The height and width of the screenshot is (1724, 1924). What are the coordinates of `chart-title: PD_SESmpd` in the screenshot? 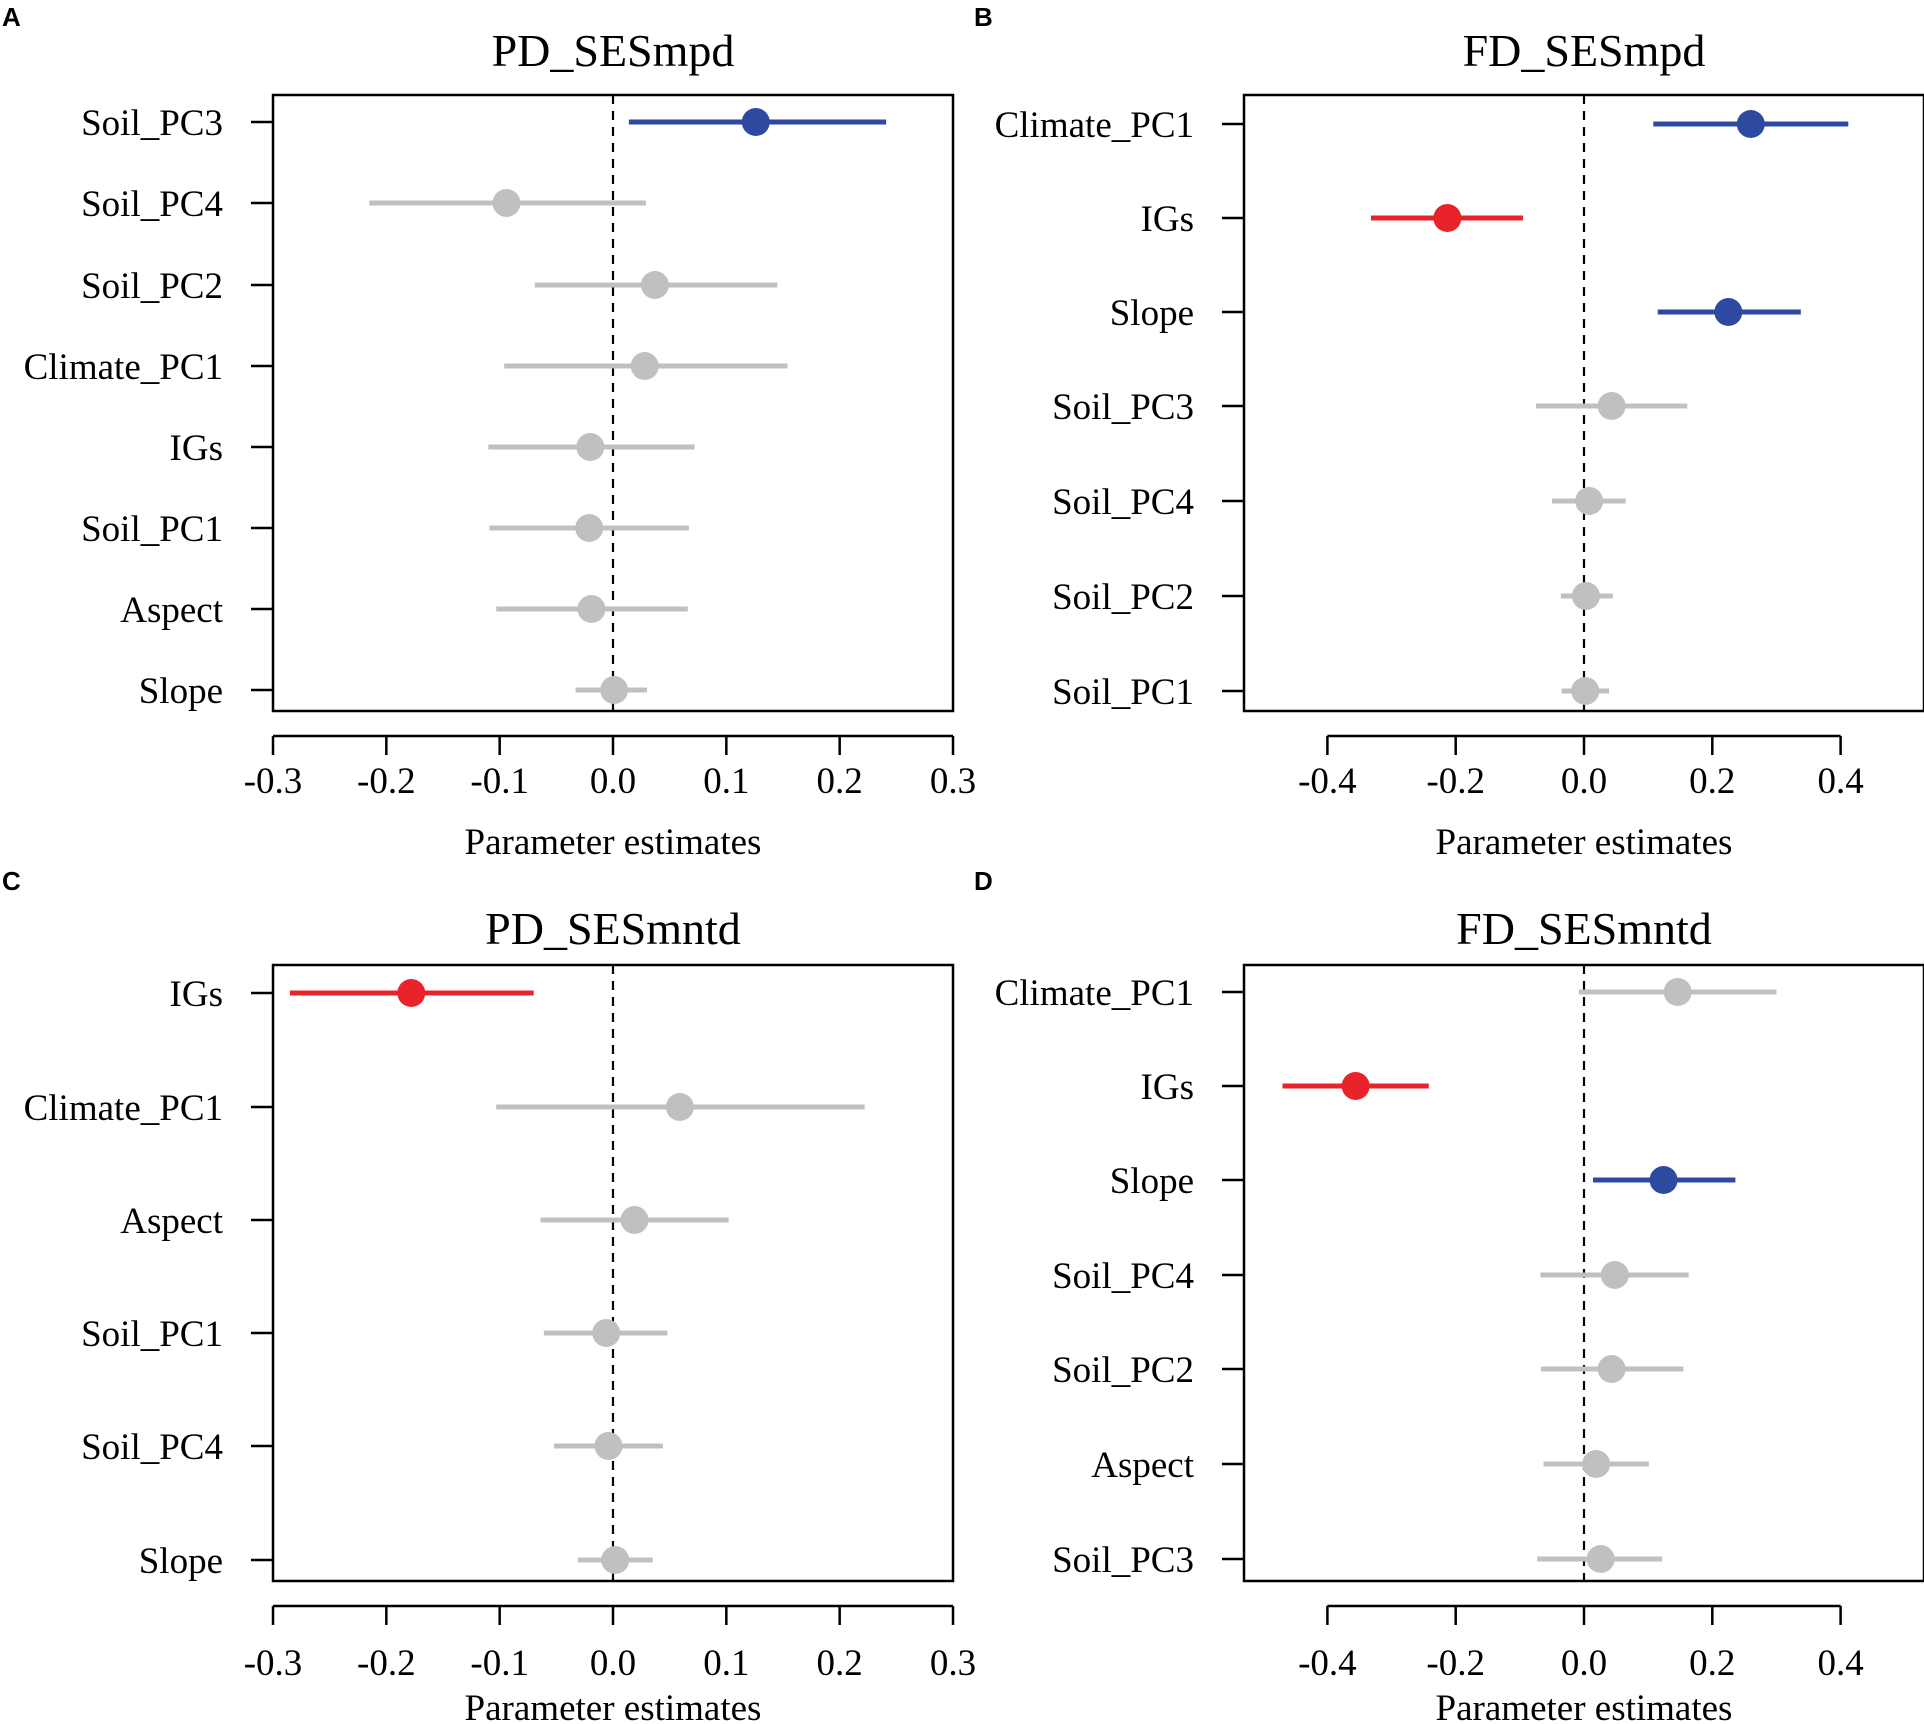 It's located at (613, 50).